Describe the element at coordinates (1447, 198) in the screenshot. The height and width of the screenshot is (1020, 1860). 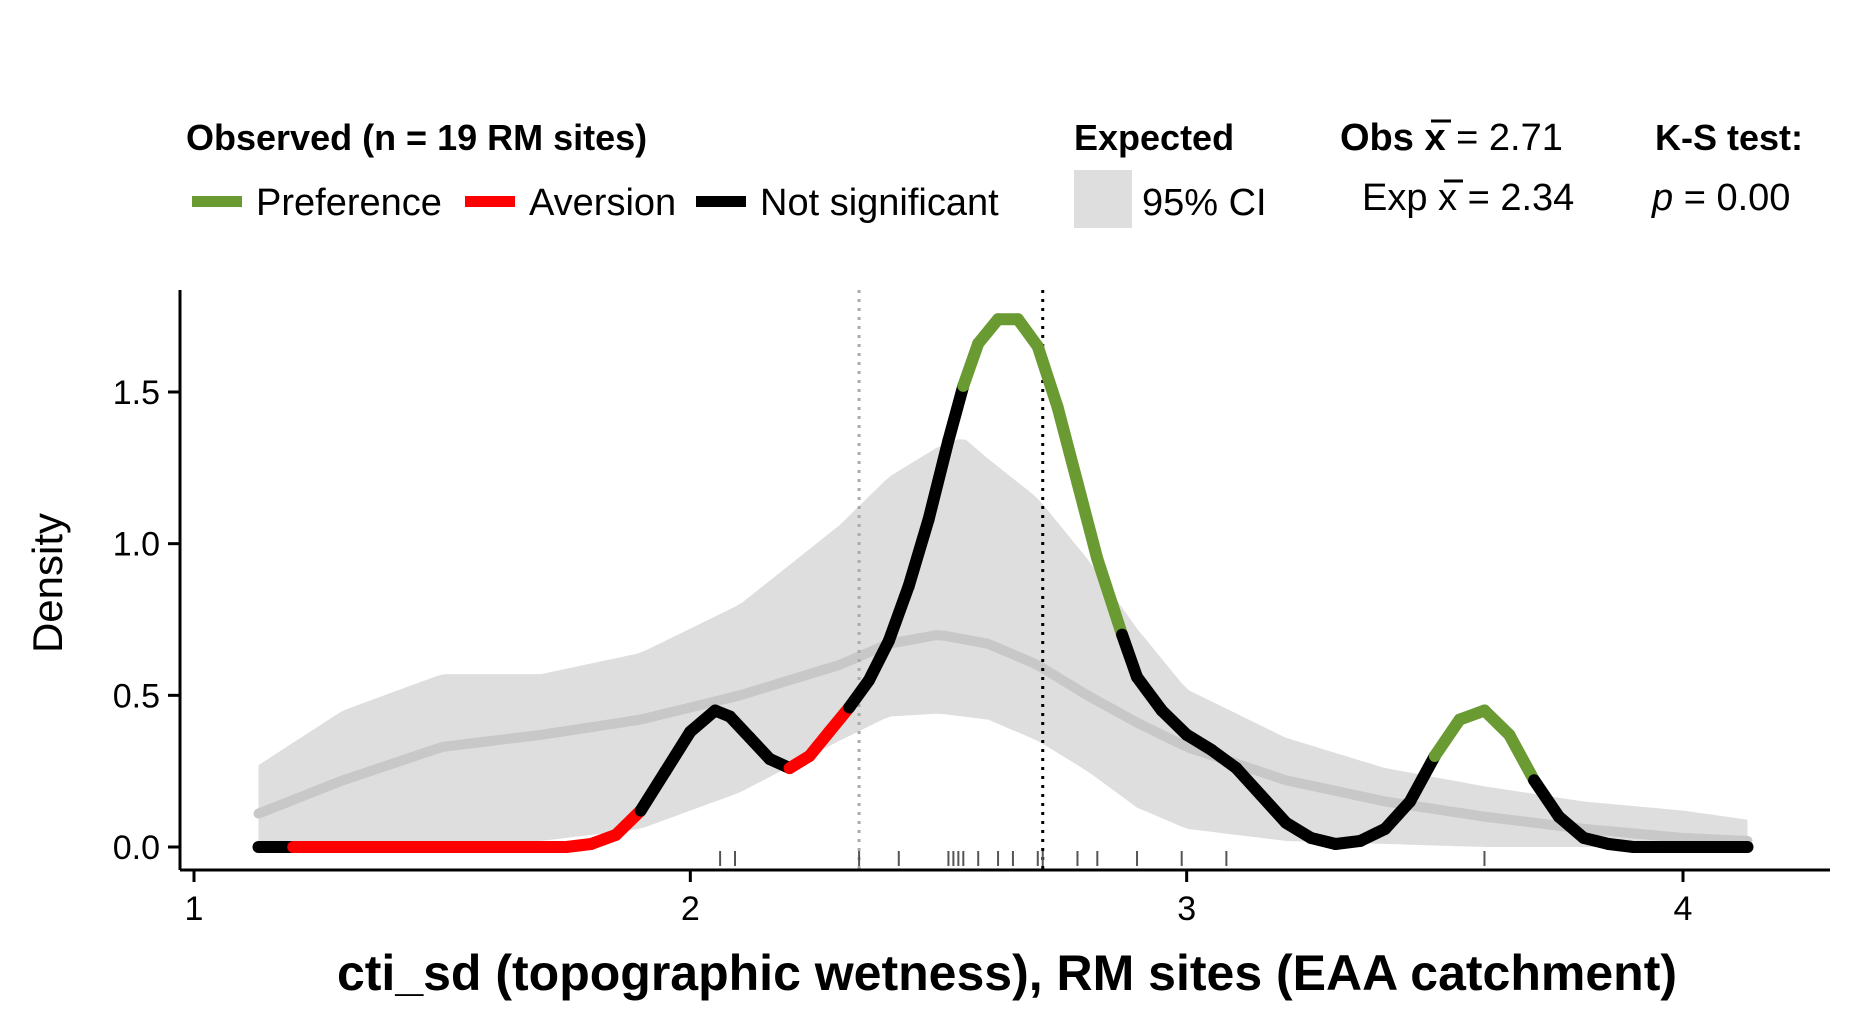
I see `exp-mean-symbol: x` at that location.